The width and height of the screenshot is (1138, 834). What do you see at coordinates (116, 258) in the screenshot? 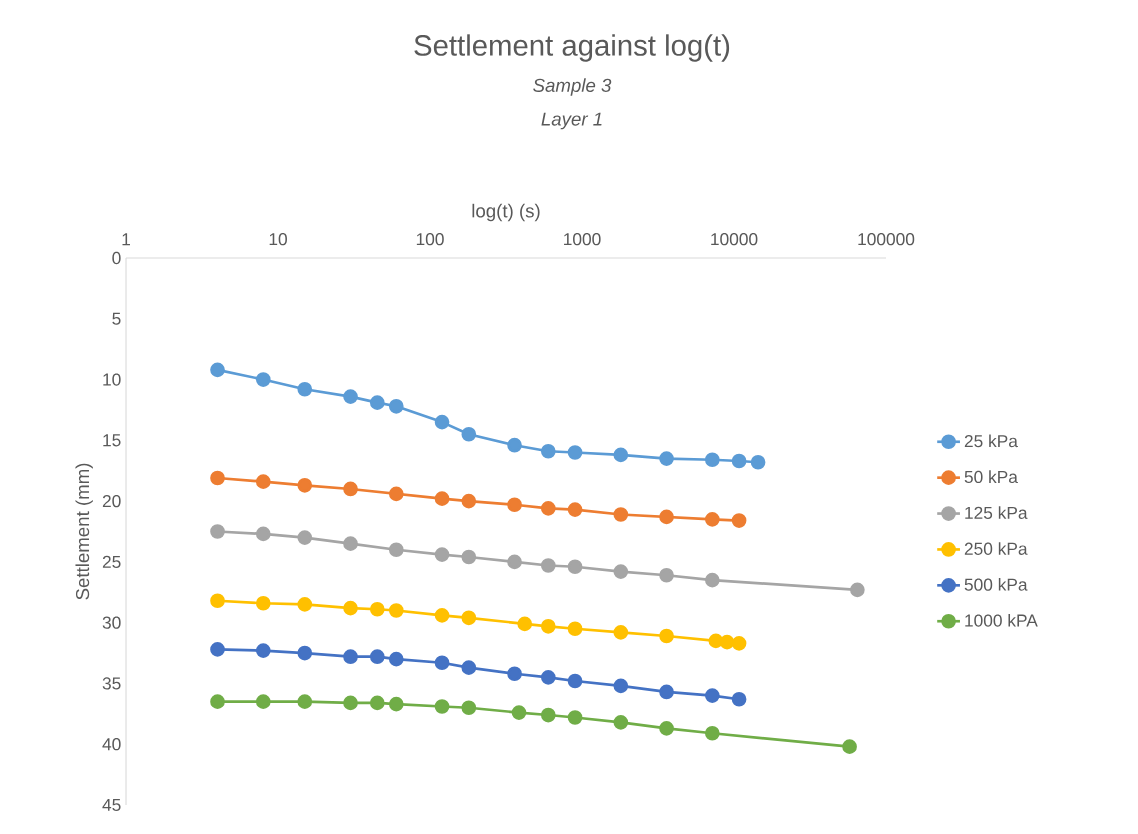
I see `y-tick-label: 0` at bounding box center [116, 258].